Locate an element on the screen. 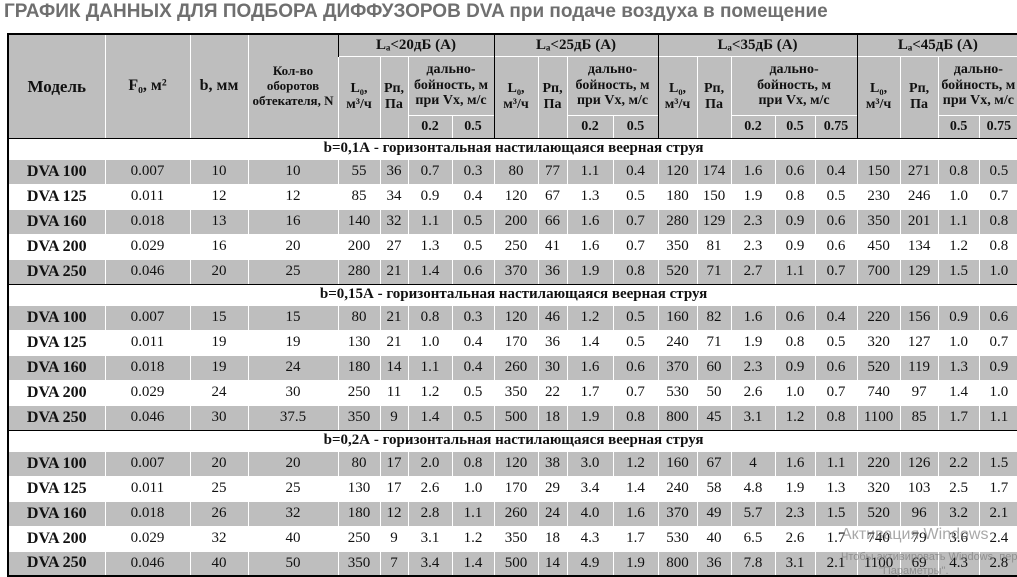  value-cell: 350 is located at coordinates (358, 417).